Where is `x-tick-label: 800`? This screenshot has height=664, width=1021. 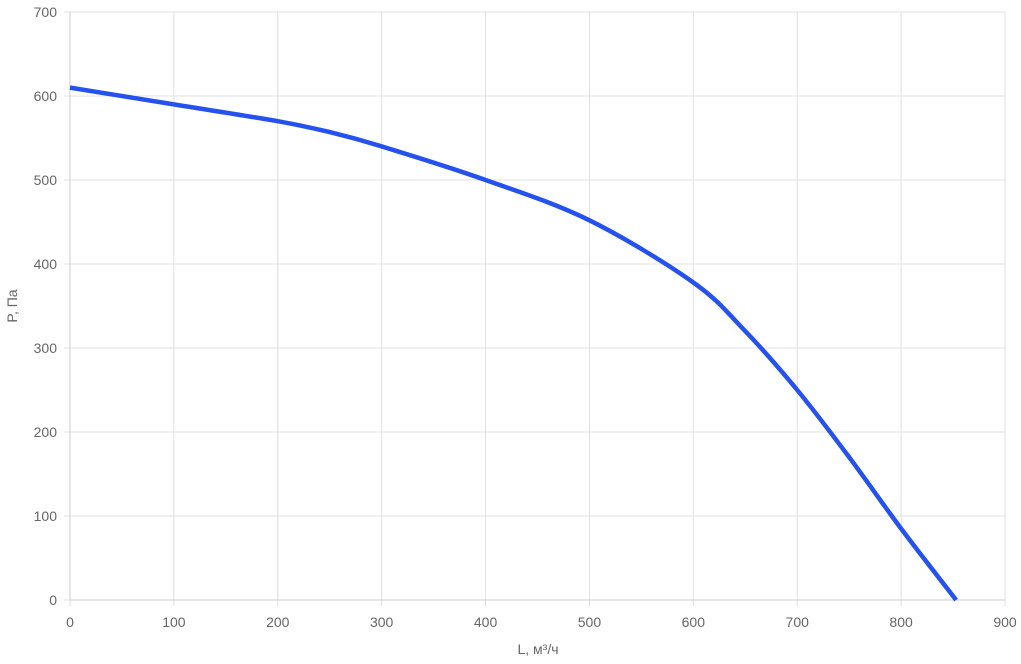
x-tick-label: 800 is located at coordinates (901, 622).